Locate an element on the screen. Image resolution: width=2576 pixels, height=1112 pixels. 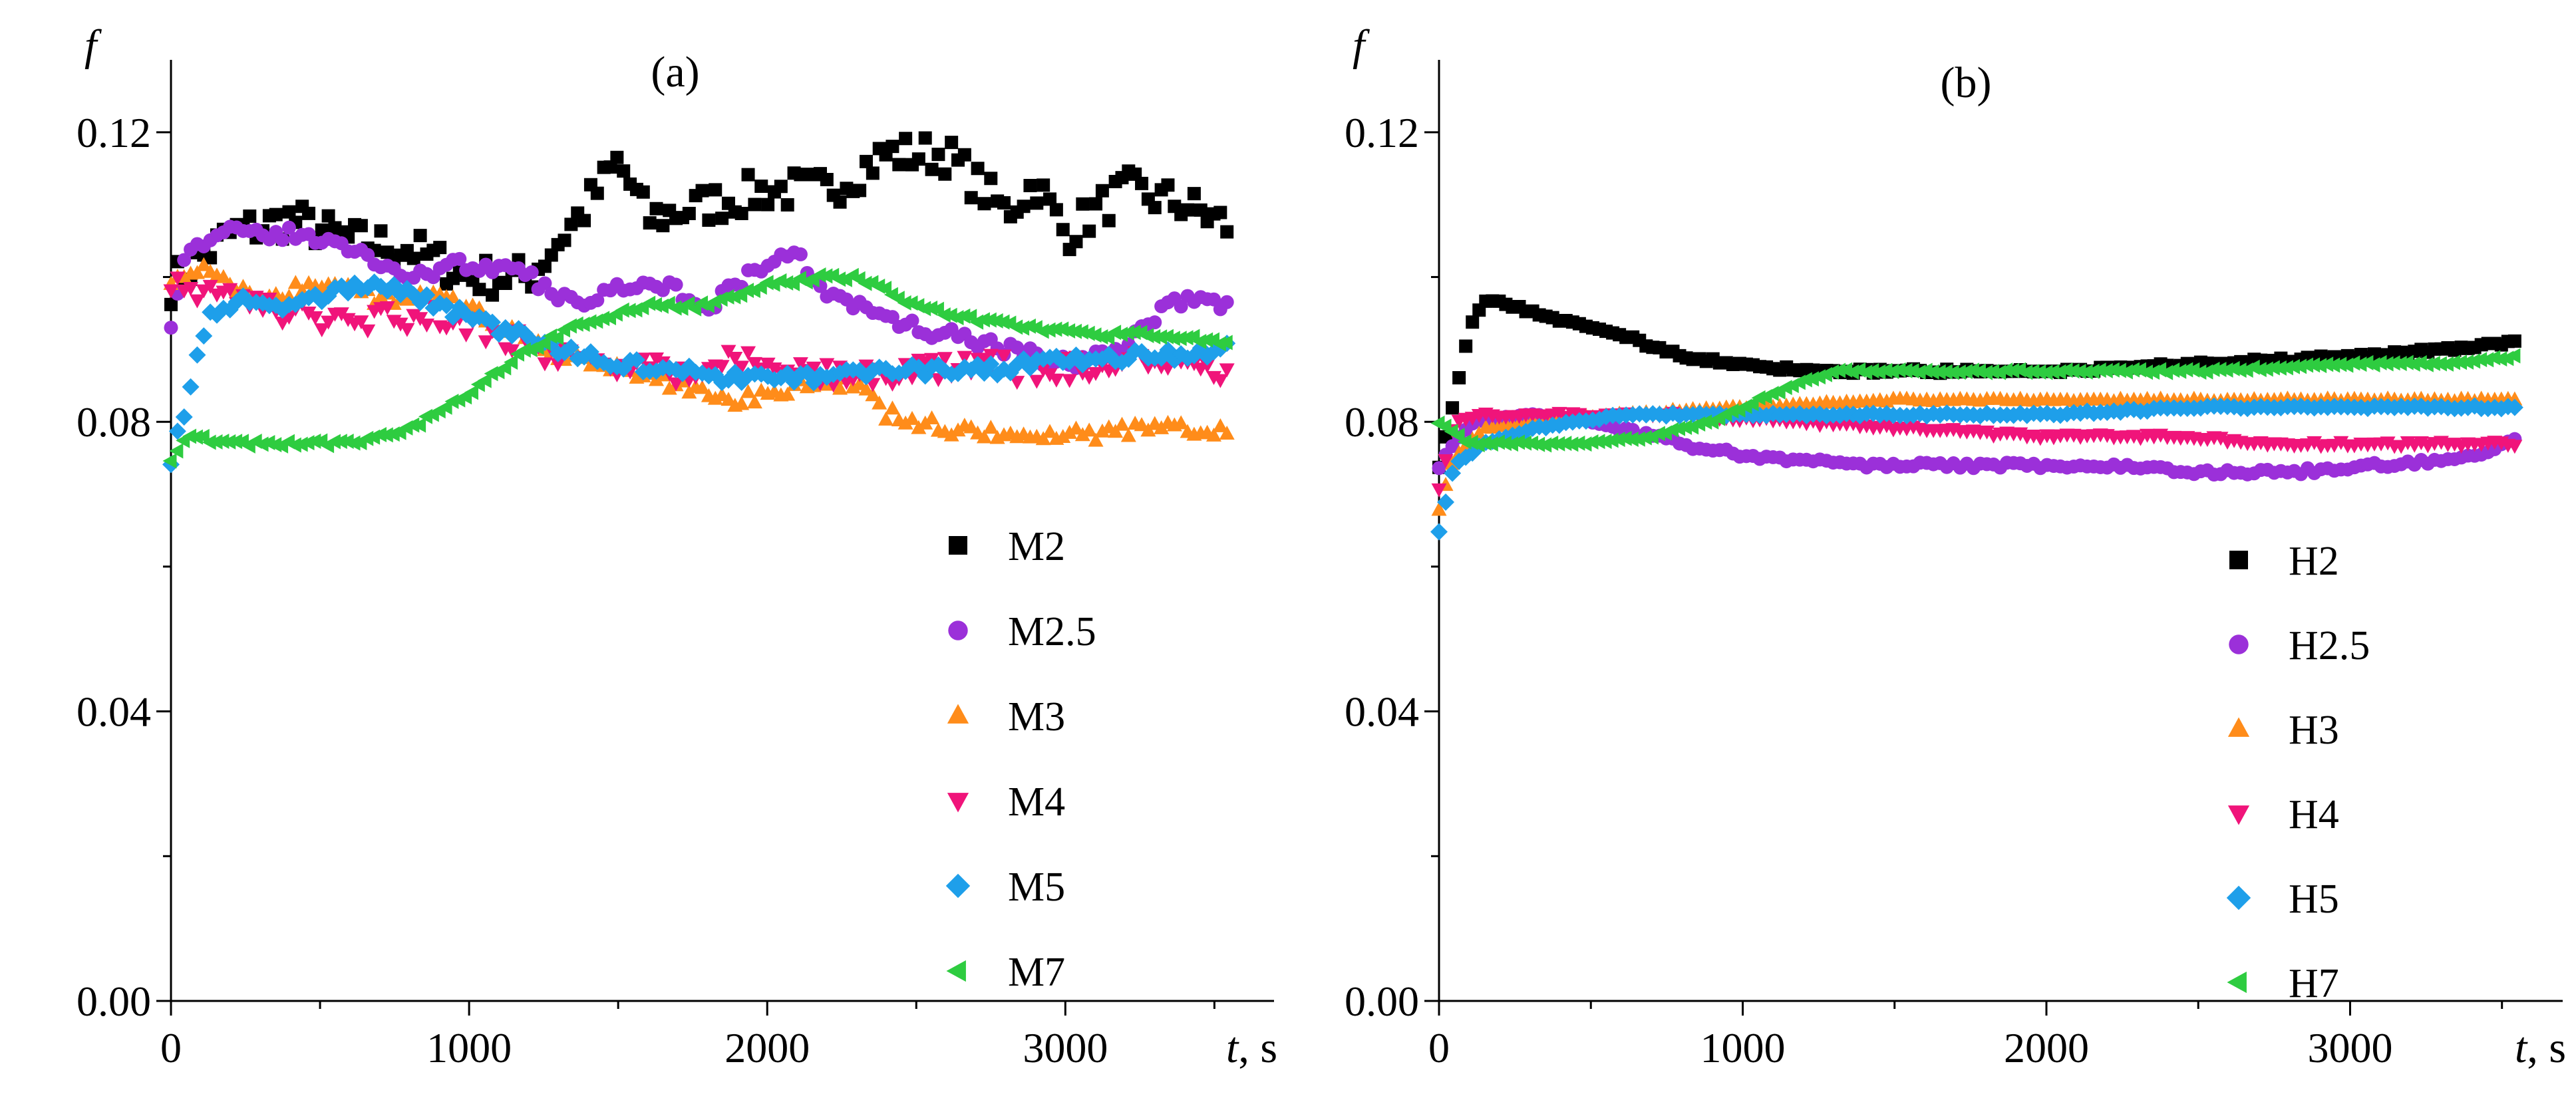
x-tick-label: 1000 is located at coordinates (1742, 1047).